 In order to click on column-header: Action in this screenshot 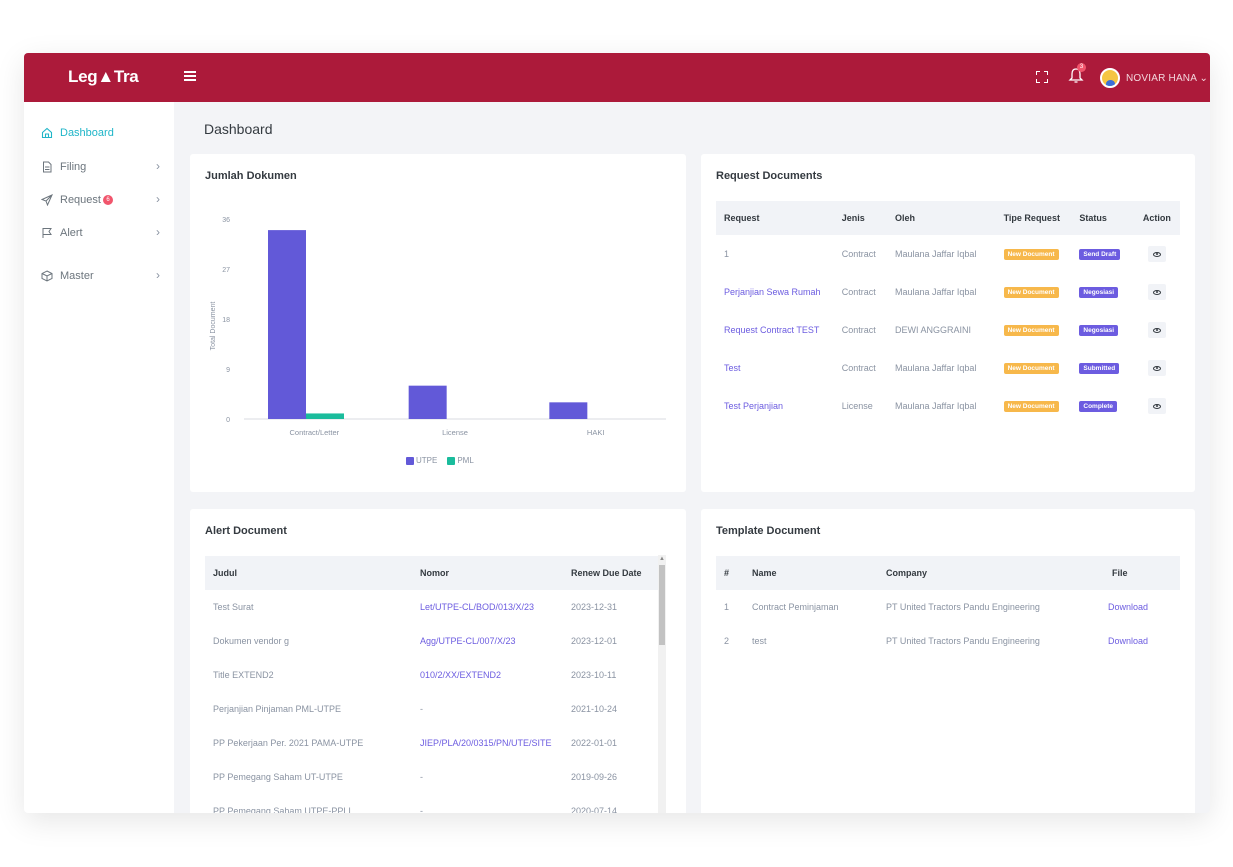, I will do `click(1157, 218)`.